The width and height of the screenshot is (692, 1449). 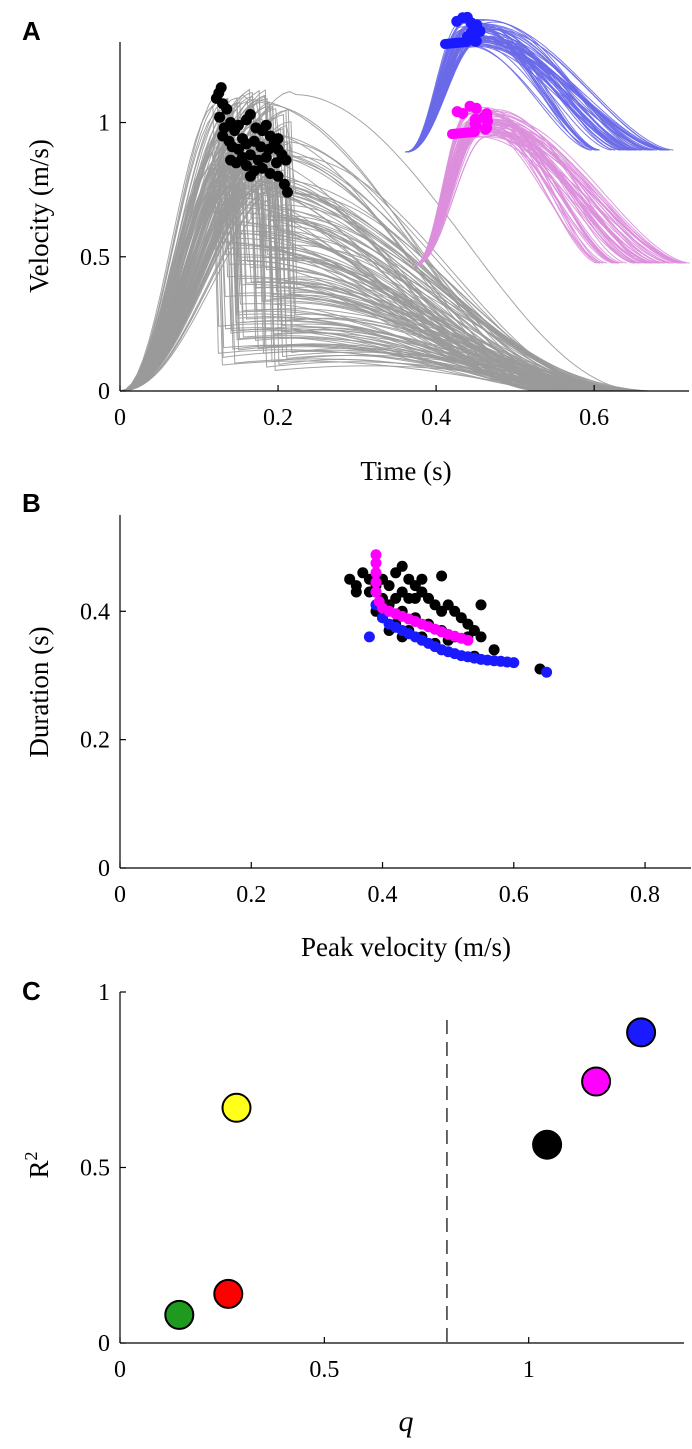 What do you see at coordinates (547, 1144) in the screenshot?
I see `black-r2-point` at bounding box center [547, 1144].